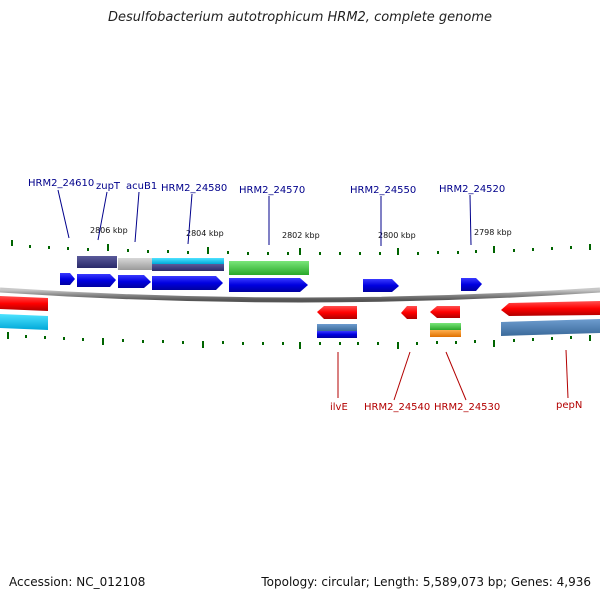 The height and width of the screenshot is (600, 600). What do you see at coordinates (301, 247) in the screenshot?
I see `outer-ticks` at bounding box center [301, 247].